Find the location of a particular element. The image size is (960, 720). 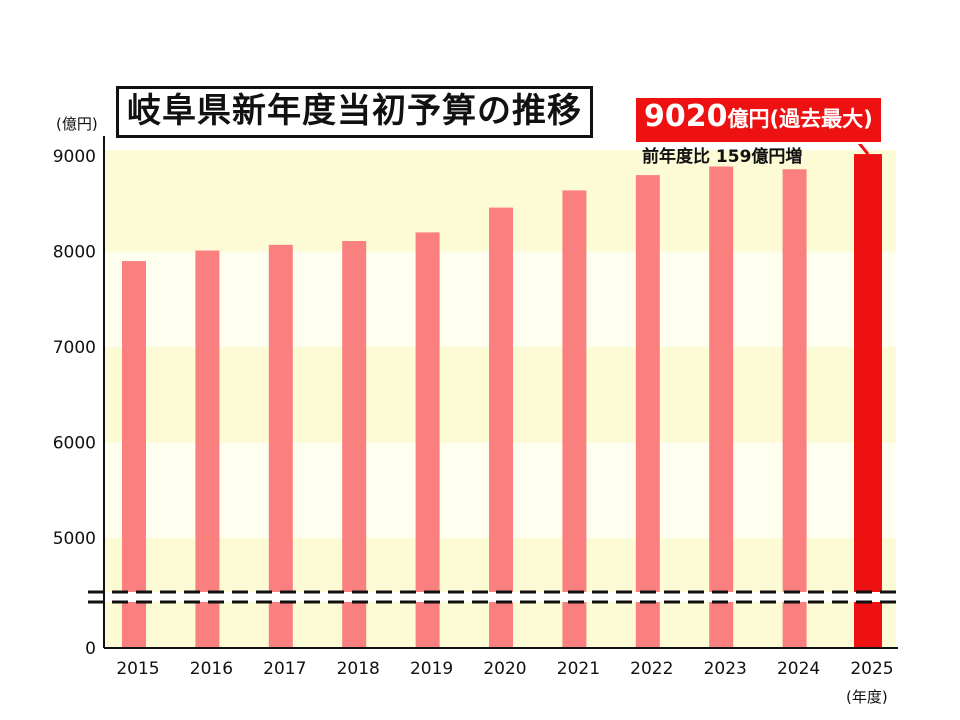

x-tick-label: 2021 is located at coordinates (578, 669).